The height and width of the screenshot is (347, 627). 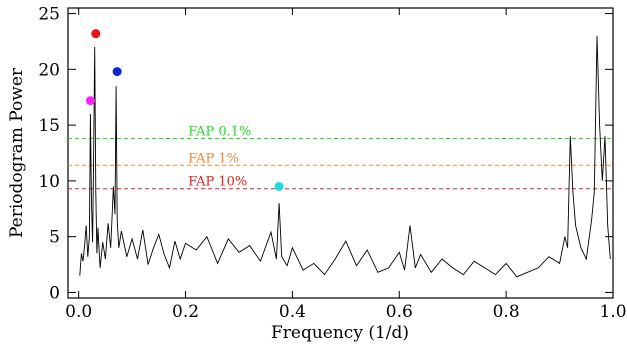 I want to click on y-tick-label: 25, so click(x=49, y=15).